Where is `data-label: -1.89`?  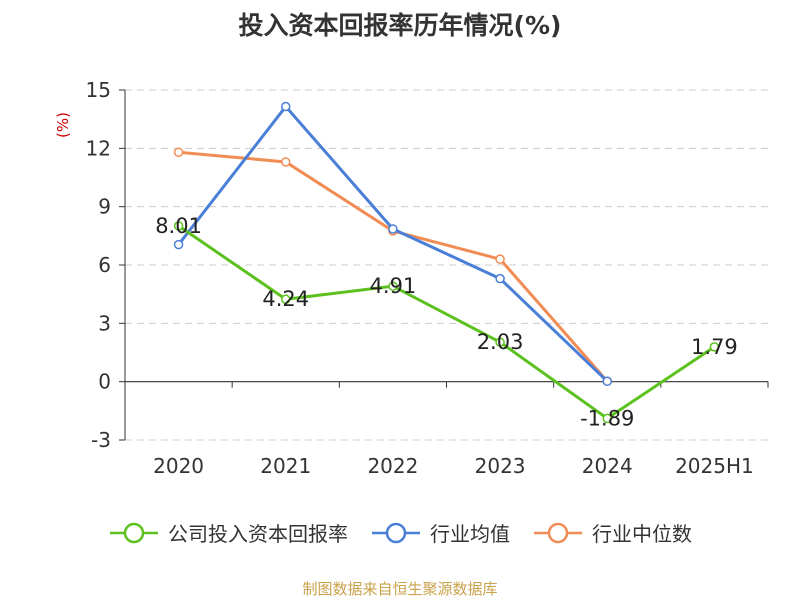 data-label: -1.89 is located at coordinates (607, 418).